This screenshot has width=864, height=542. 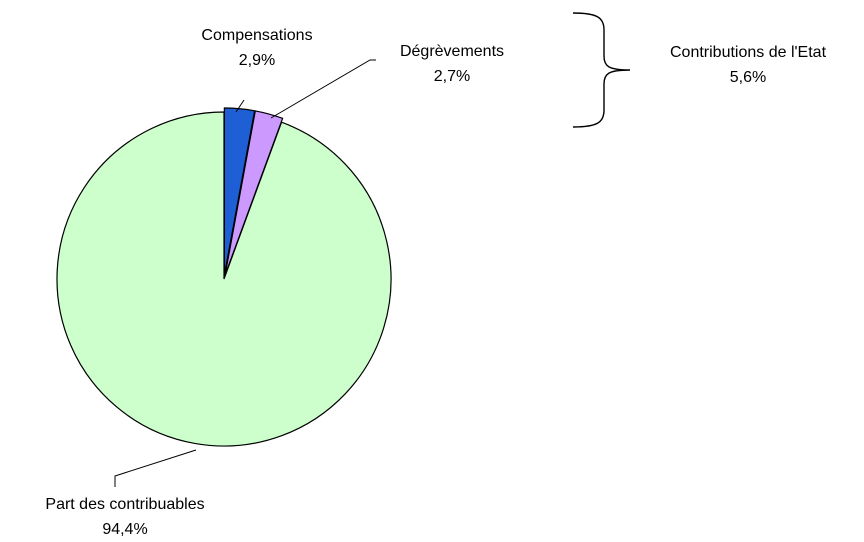 I want to click on leader-line-degrevements, so click(x=323, y=89).